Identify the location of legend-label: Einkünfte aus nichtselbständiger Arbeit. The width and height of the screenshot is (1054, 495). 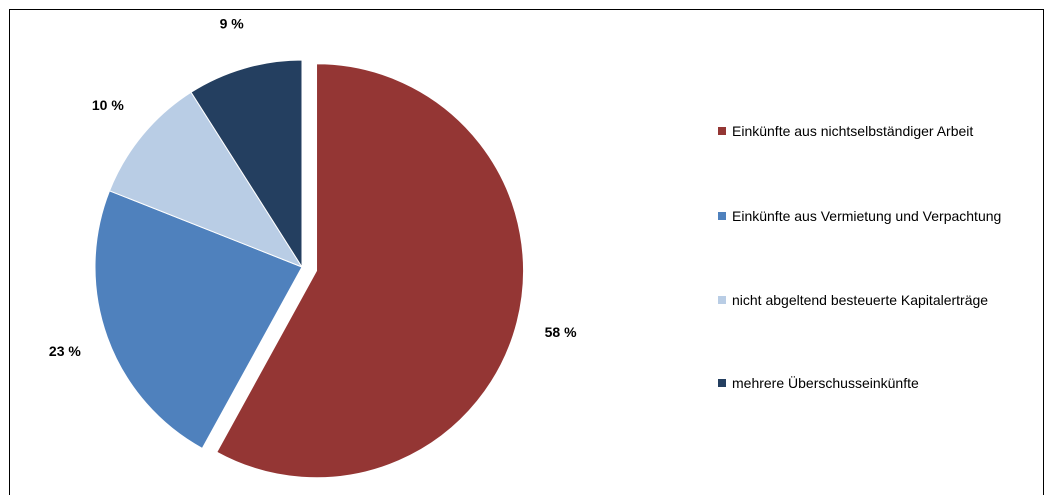
(853, 131).